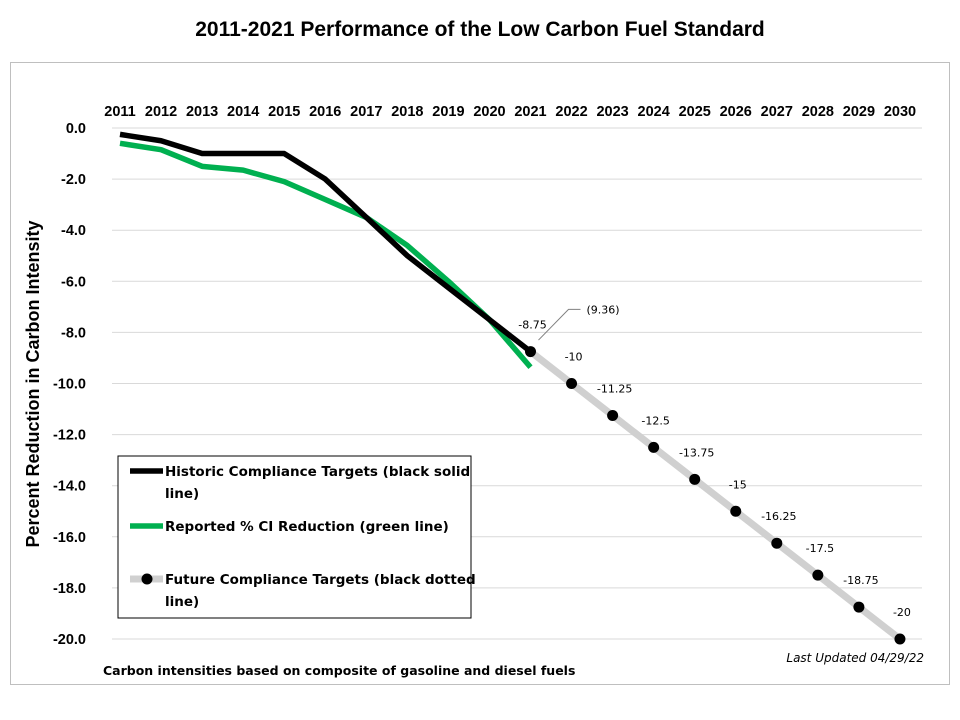 The height and width of the screenshot is (720, 960). Describe the element at coordinates (284, 112) in the screenshot. I see `x-tick-label: 2015` at that location.